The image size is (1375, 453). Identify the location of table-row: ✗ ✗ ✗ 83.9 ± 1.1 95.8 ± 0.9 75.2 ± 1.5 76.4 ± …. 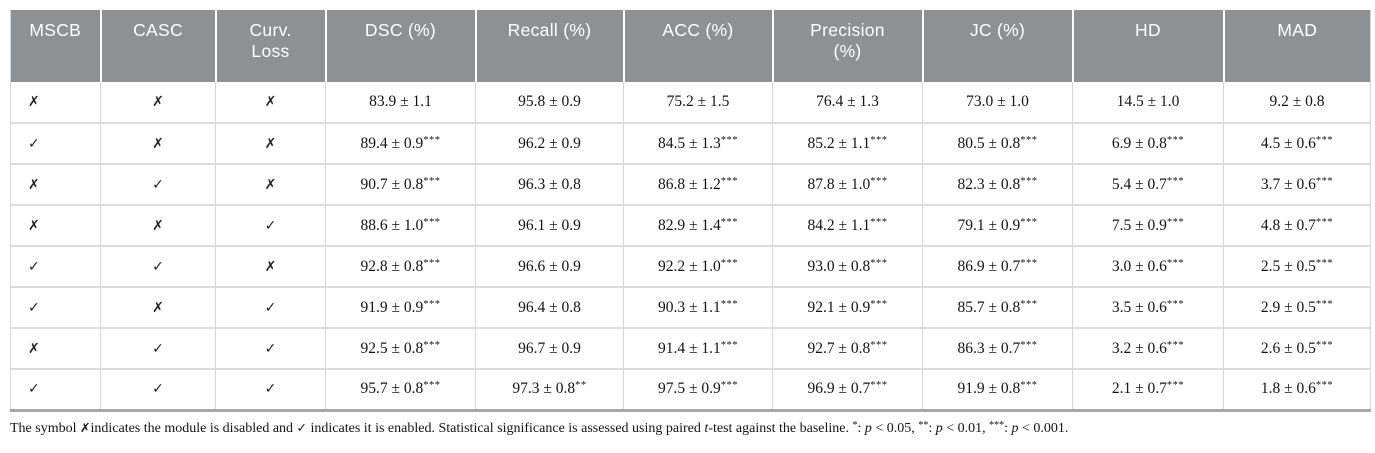
(690, 102).